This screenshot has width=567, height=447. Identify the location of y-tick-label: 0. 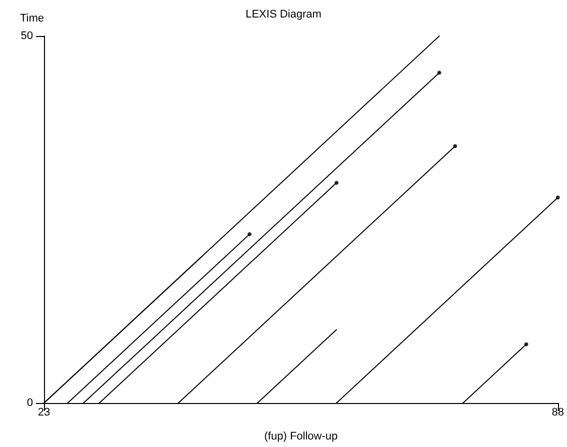
(29, 403).